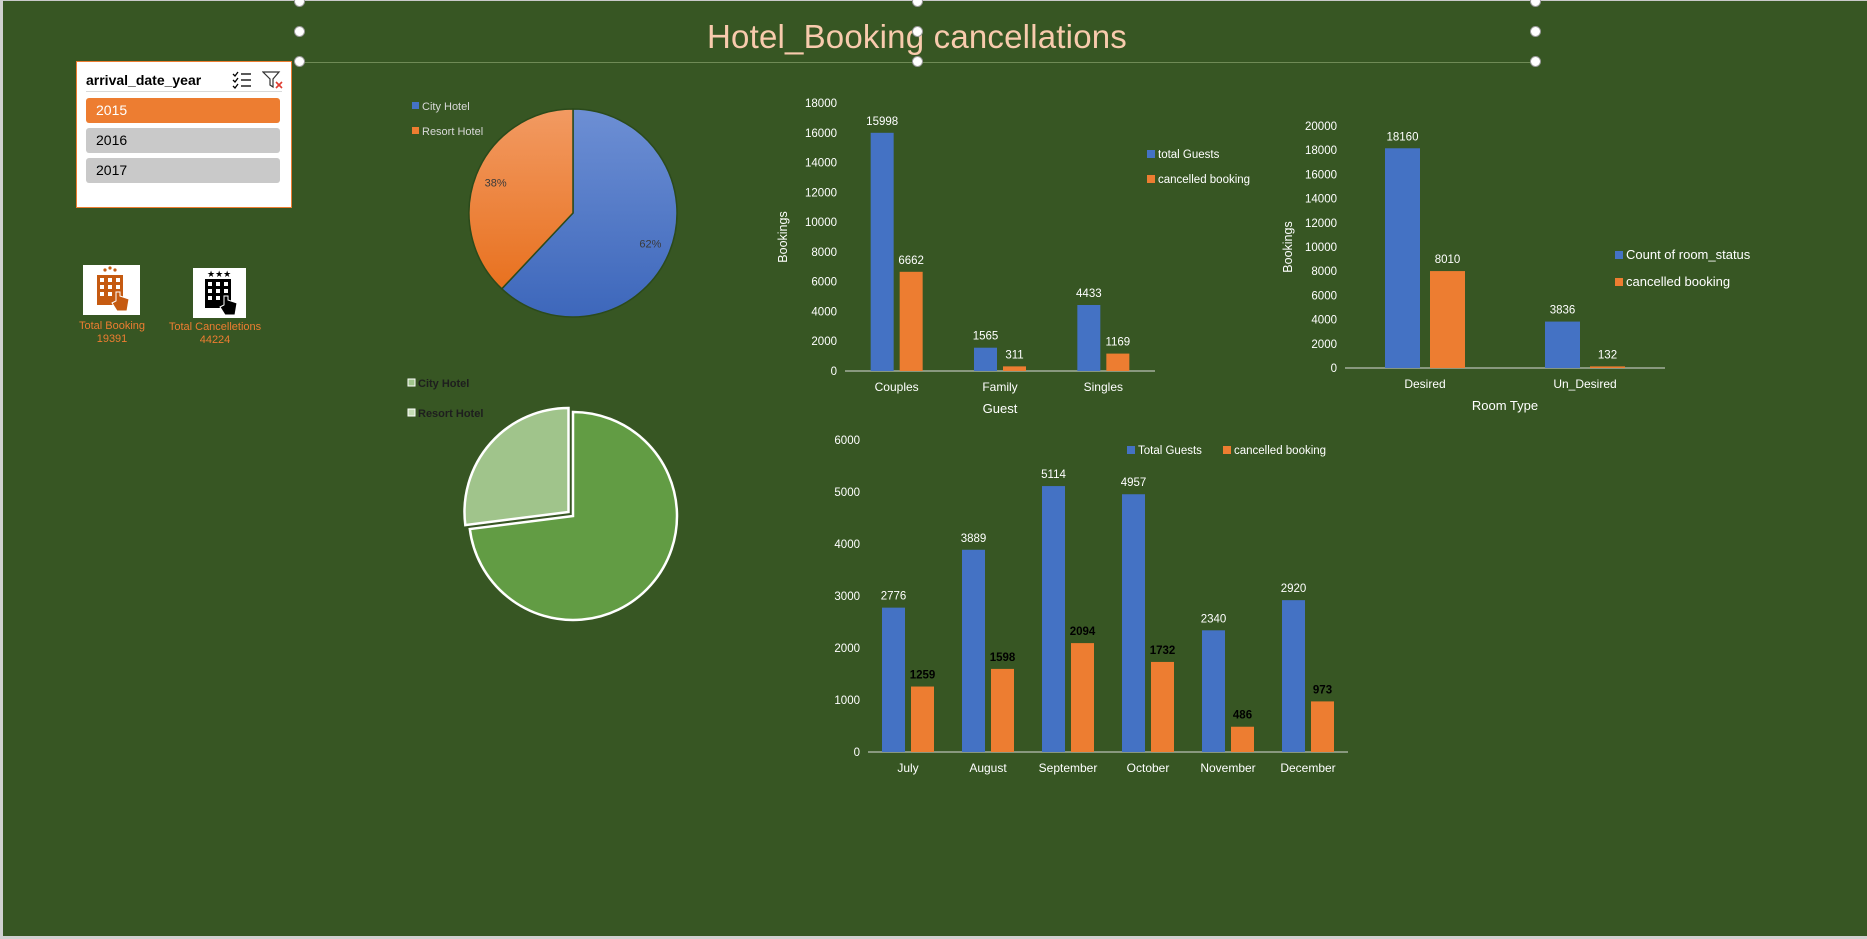  What do you see at coordinates (1214, 619) in the screenshot?
I see `data-label-total-guests-november: 2340` at bounding box center [1214, 619].